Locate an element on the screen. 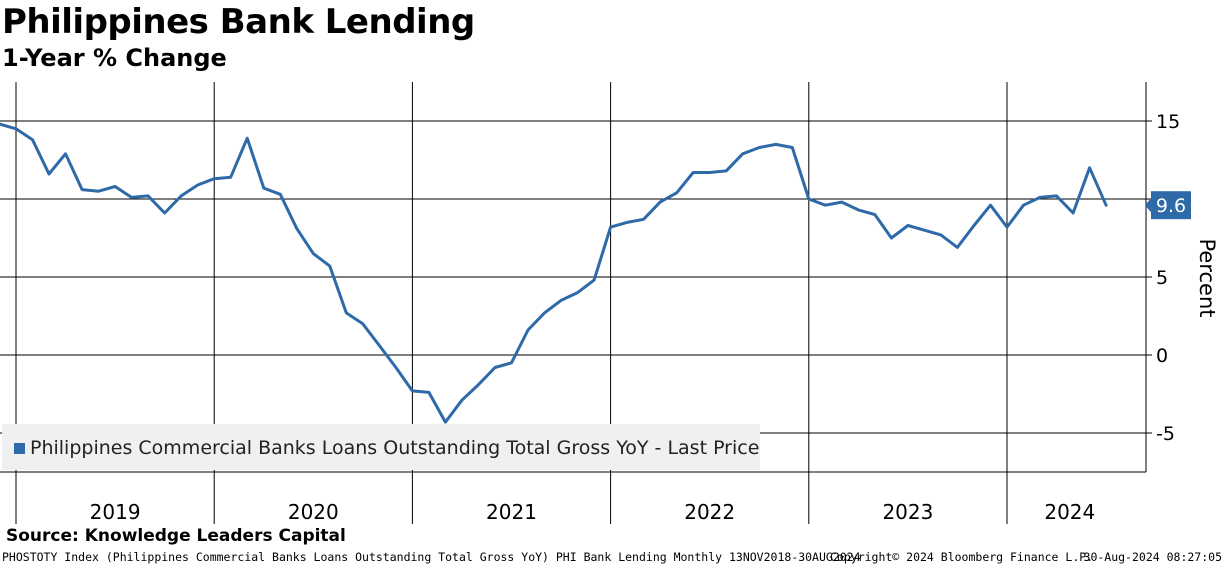 The image size is (1224, 566). last-value-label: 9.6 is located at coordinates (1171, 206).